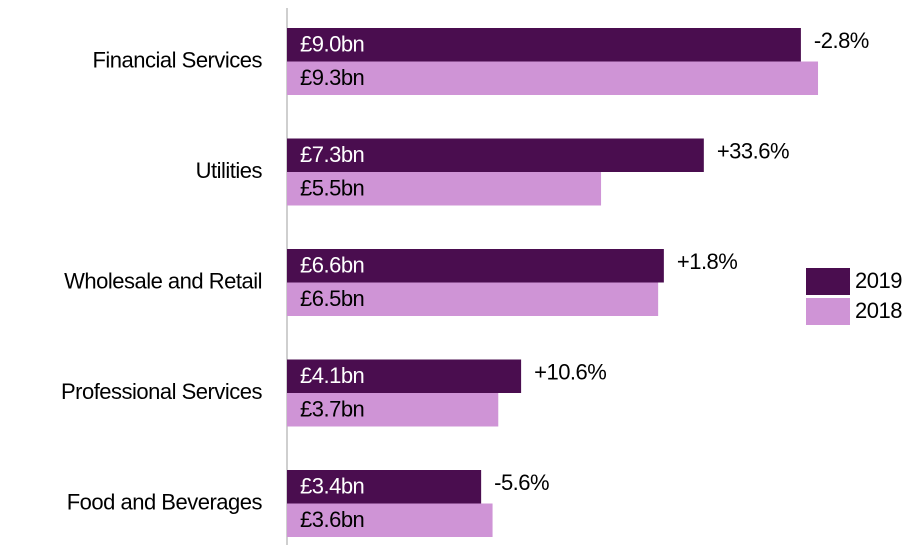 The image size is (913, 550). Describe the element at coordinates (163, 280) in the screenshot. I see `category-label: Wholesale and Retail` at that location.